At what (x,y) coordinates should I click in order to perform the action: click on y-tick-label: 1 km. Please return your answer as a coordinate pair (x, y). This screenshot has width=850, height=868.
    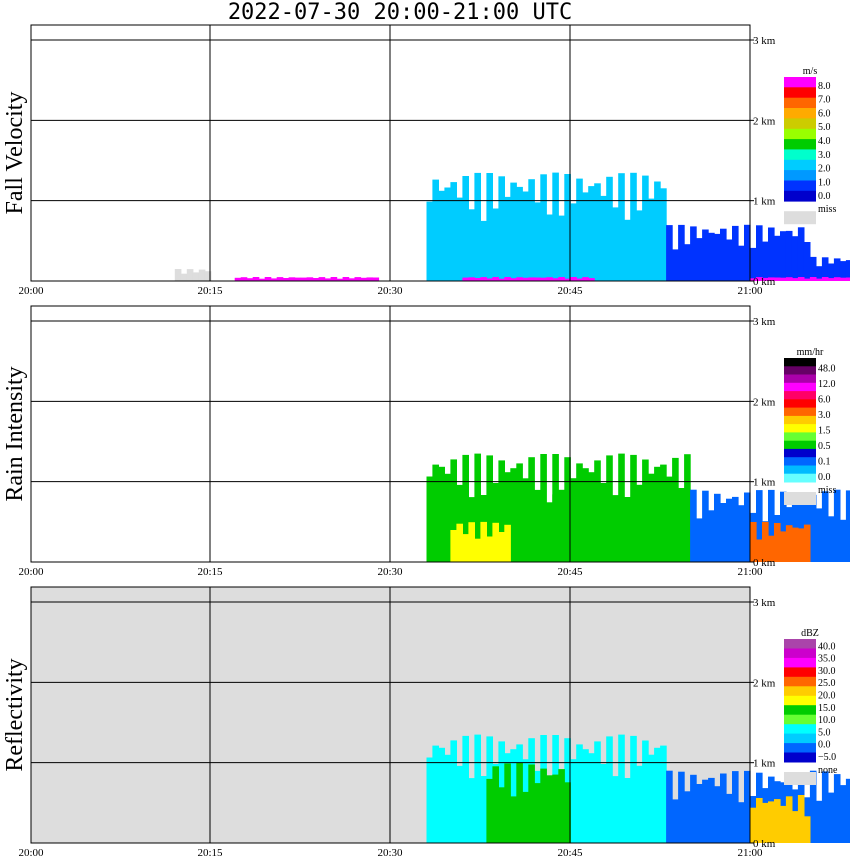
    Looking at the image, I should click on (764, 483).